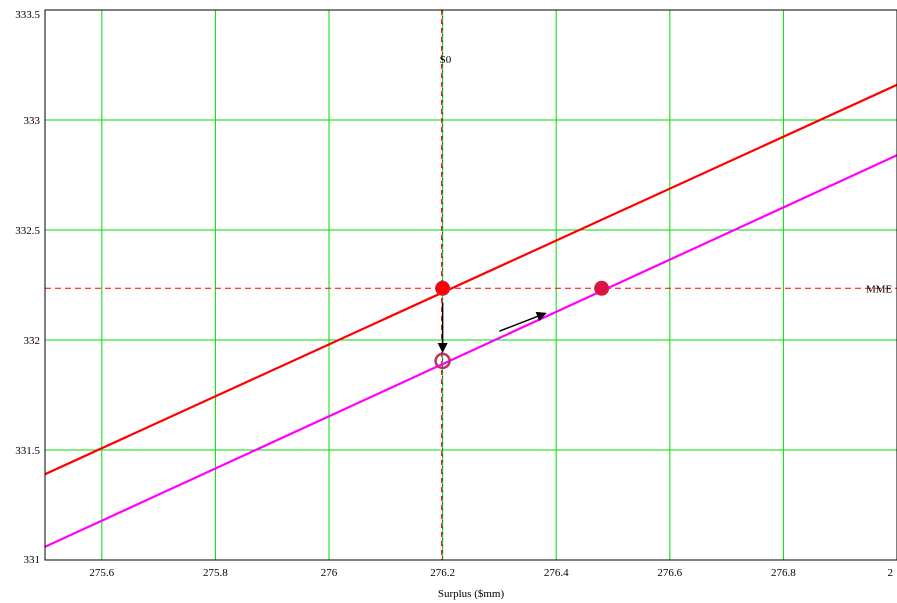  I want to click on y-tick-label-4: 333, so click(32, 121).